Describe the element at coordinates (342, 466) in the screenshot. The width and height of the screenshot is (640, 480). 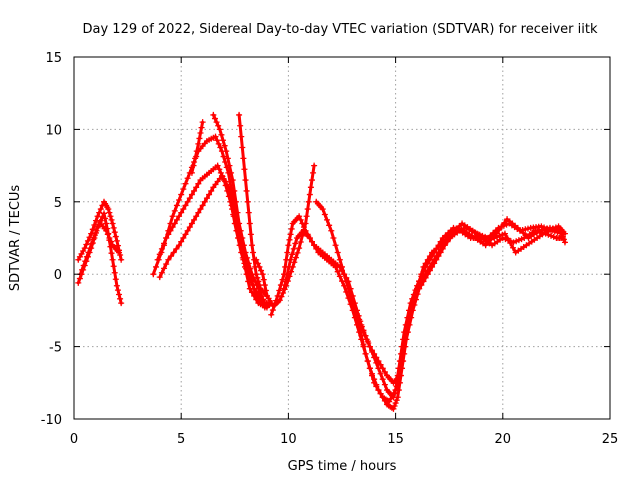
I see `x-axis-label: GPS time / hours` at that location.